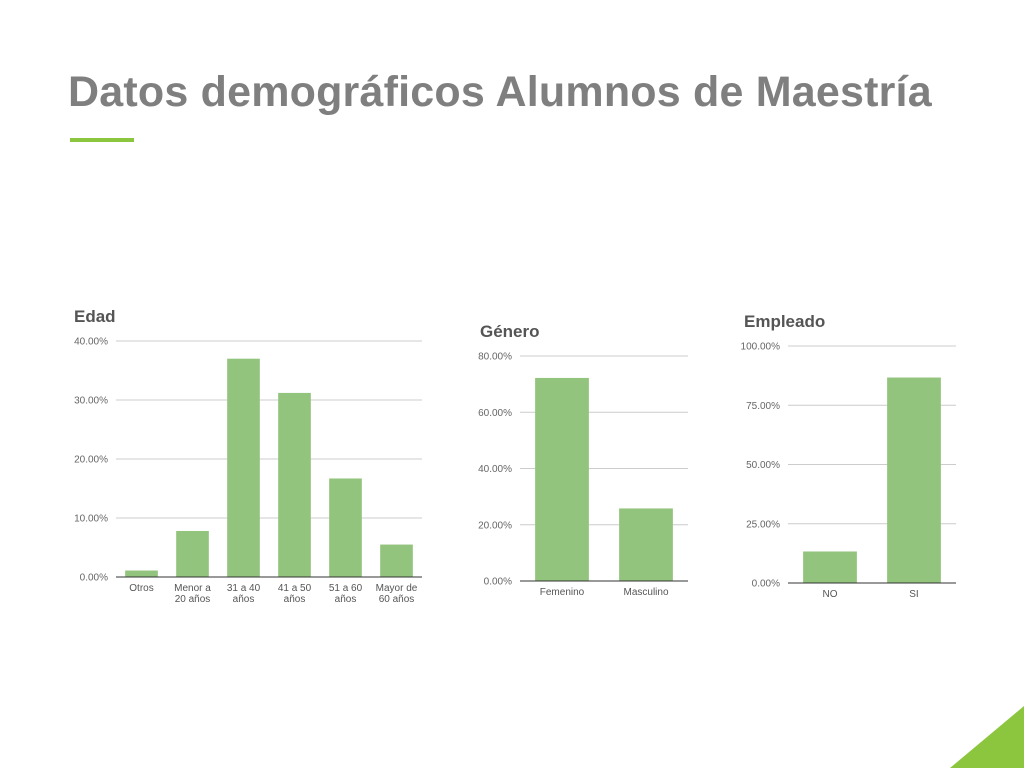  I want to click on y-tick-label: 60.00%, so click(495, 413).